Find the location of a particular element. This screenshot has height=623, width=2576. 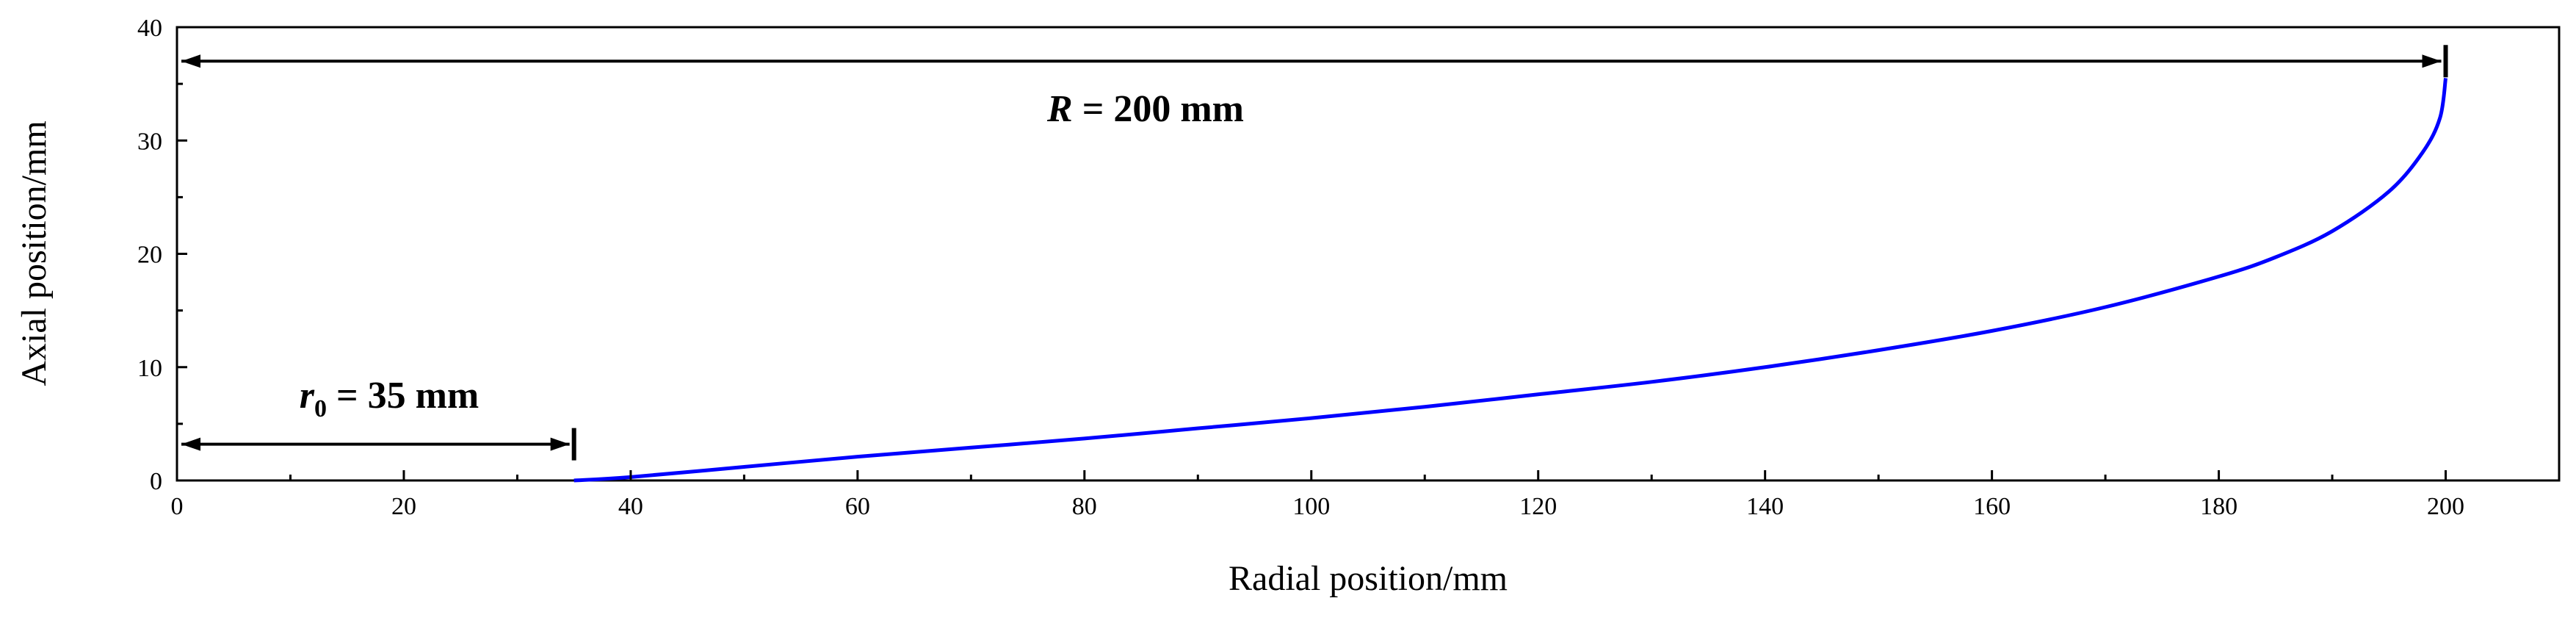

x-axis-title: Radial position/mm is located at coordinates (1368, 578).